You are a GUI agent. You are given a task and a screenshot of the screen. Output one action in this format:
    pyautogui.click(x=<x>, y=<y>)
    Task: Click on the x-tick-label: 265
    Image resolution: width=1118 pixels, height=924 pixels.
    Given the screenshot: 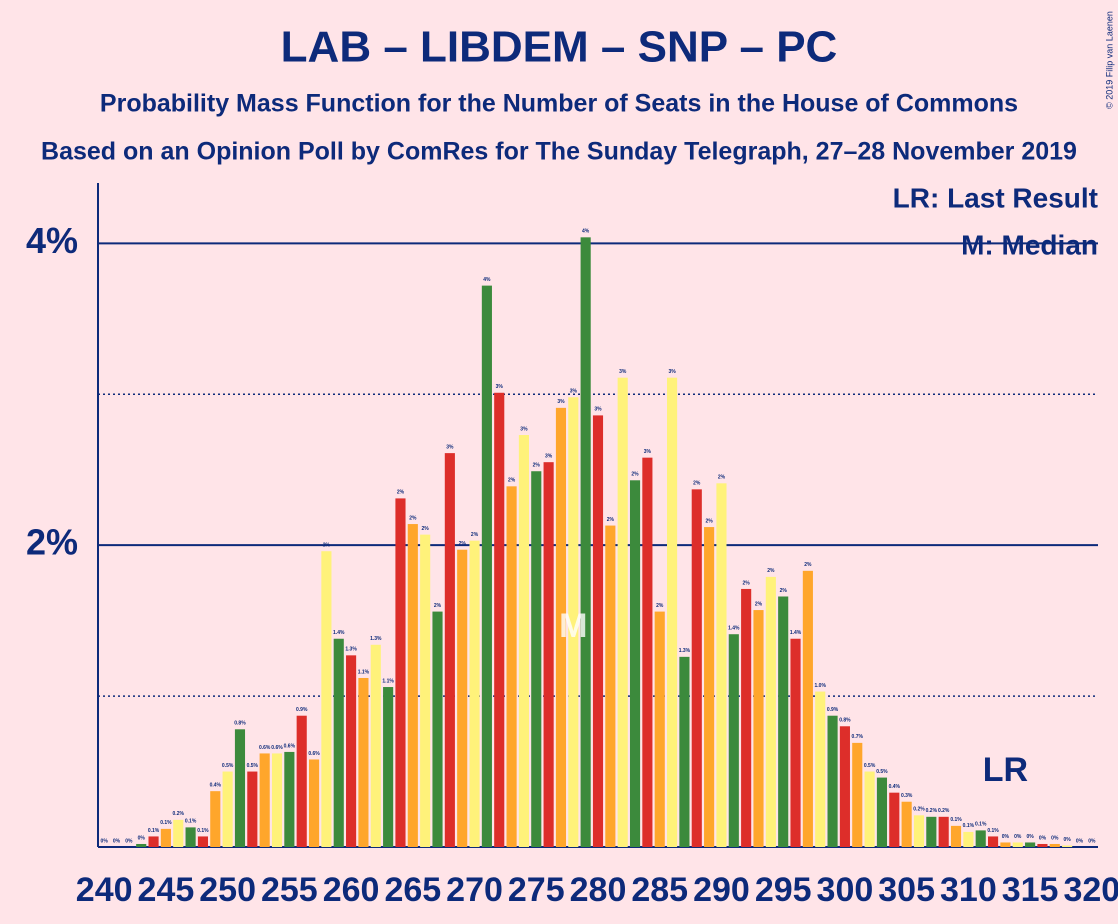 What is the action you would take?
    pyautogui.click(x=412, y=890)
    